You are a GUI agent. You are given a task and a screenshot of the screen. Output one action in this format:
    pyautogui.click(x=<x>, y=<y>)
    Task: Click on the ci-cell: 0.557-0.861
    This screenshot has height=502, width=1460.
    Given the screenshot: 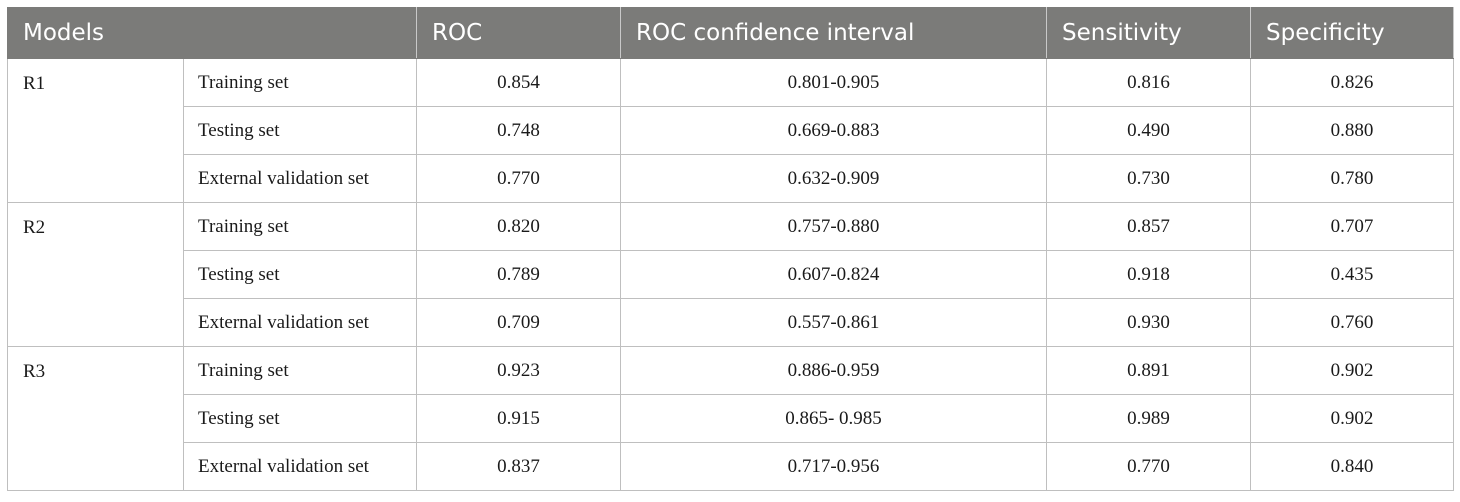 What is the action you would take?
    pyautogui.click(x=834, y=322)
    